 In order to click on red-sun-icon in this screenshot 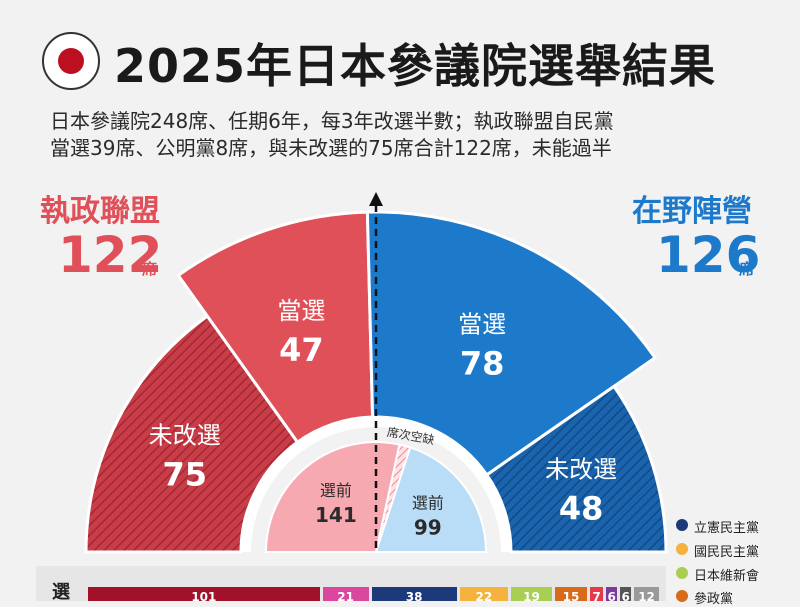, I will do `click(71, 61)`.